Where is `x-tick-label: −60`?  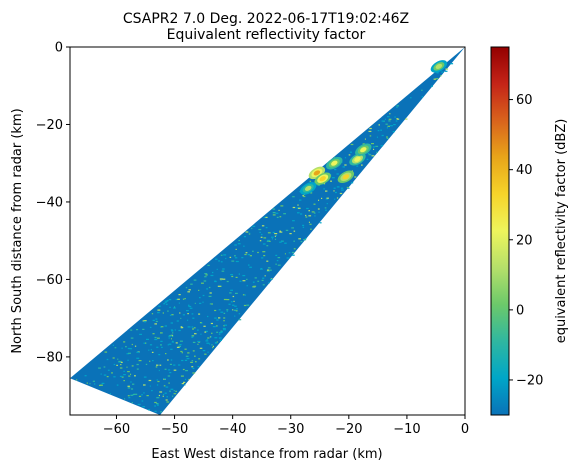
x-tick-label: −60 is located at coordinates (116, 429).